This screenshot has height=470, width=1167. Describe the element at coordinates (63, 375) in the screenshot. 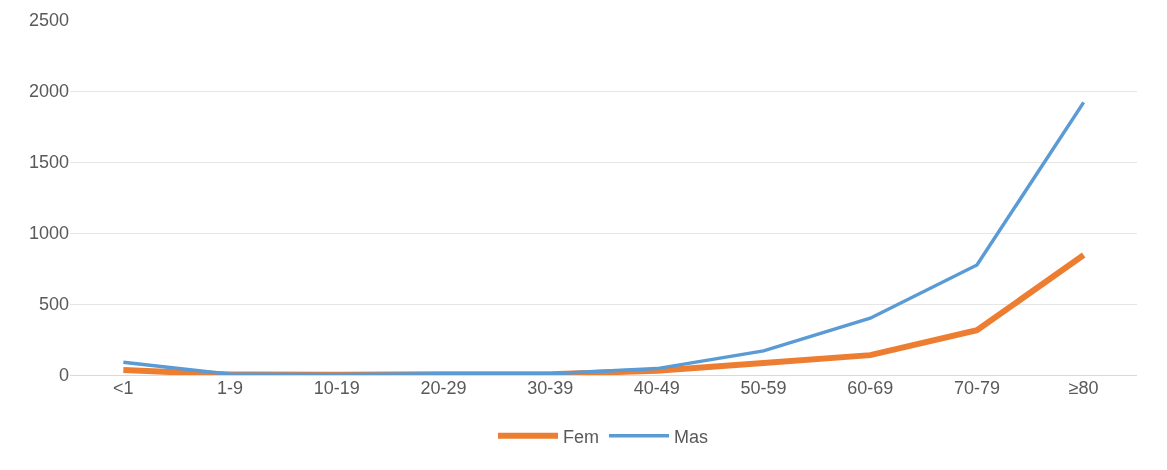

I see `y-tick-label: 0` at that location.